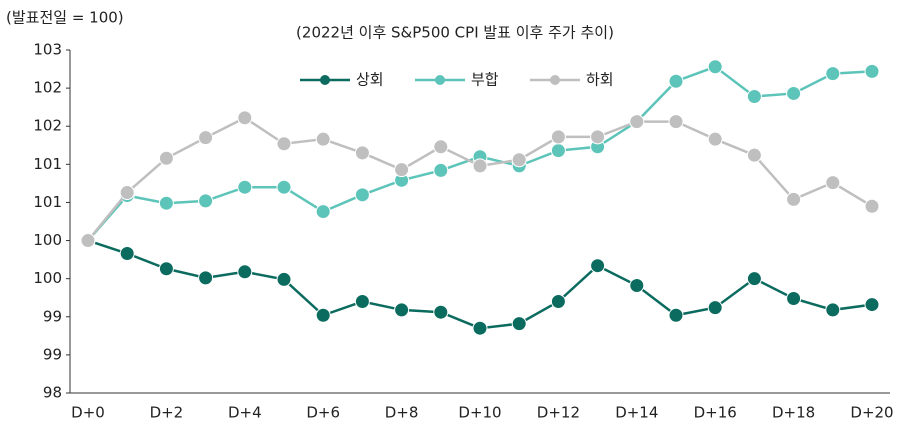  Describe the element at coordinates (52, 393) in the screenshot. I see `y-tick-label: 98` at that location.